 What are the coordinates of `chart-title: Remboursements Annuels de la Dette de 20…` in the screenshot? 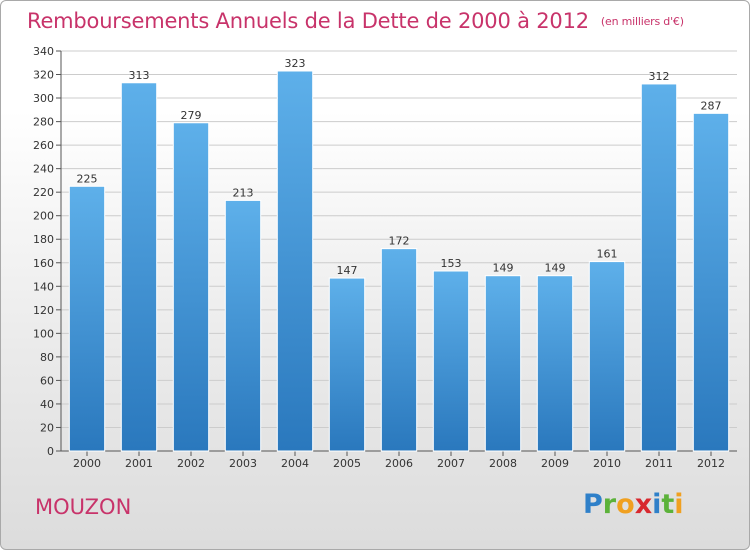 It's located at (355, 21).